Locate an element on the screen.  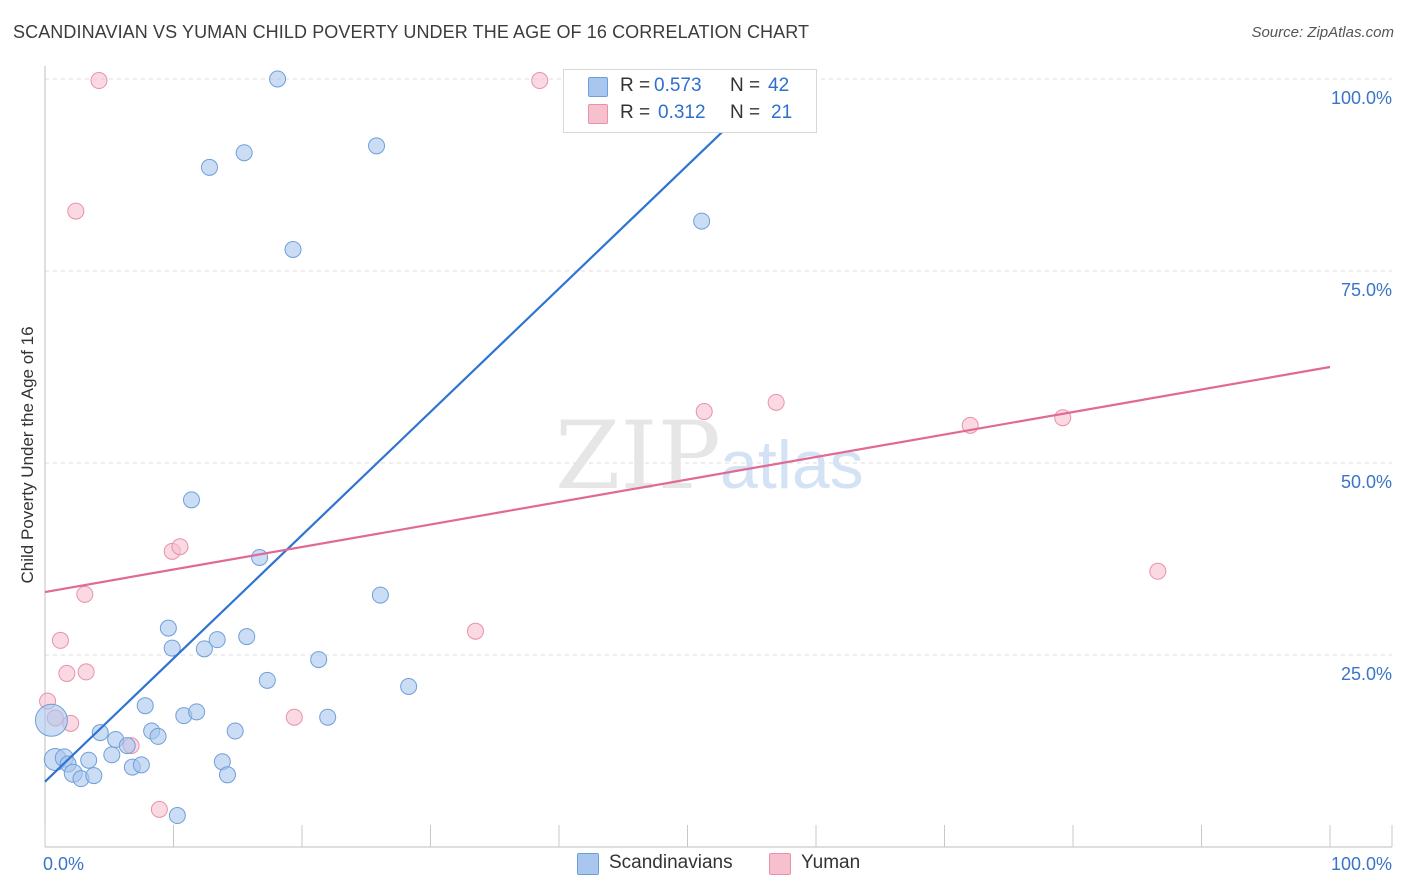
y-tick-label: 25.0% is located at coordinates (1366, 674).